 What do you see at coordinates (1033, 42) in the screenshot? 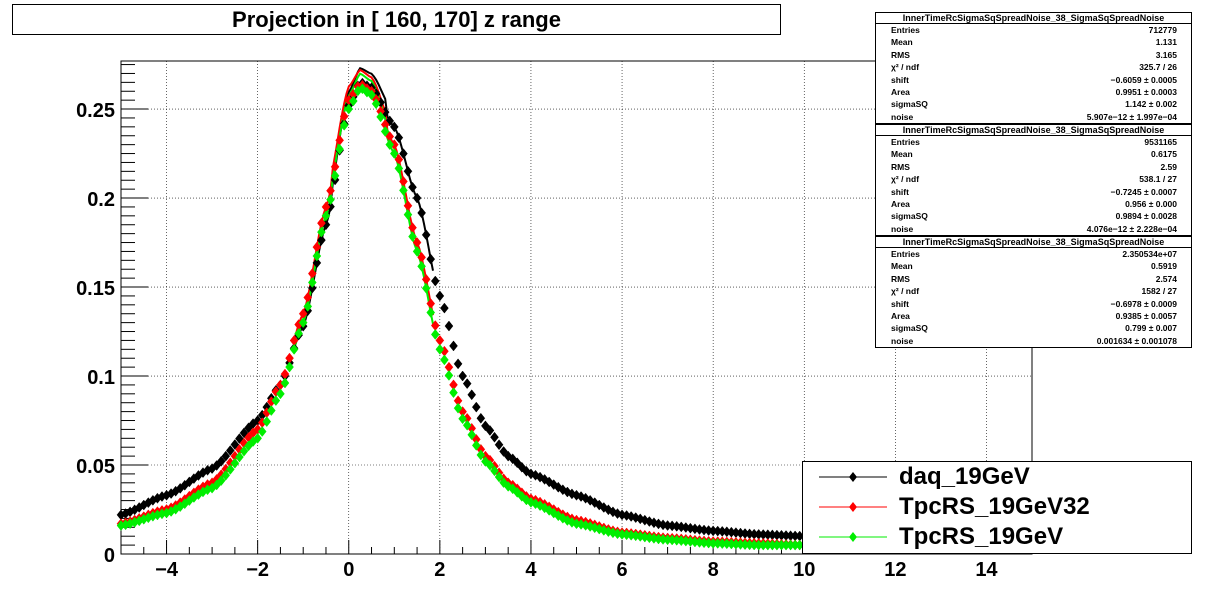
I see `stats-row: Mean 1.131` at bounding box center [1033, 42].